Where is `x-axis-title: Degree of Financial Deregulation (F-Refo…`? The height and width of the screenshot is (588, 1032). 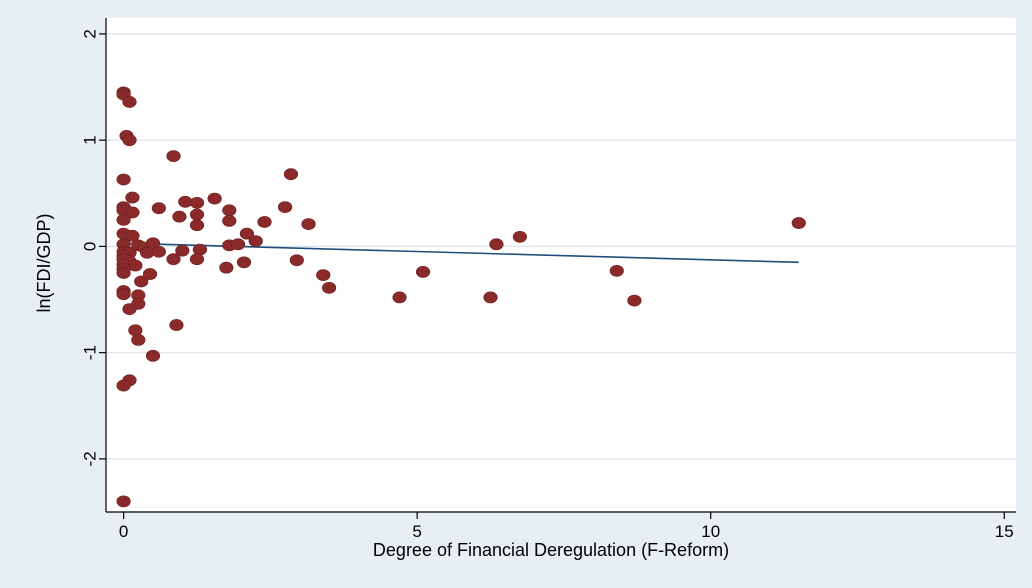 x-axis-title: Degree of Financial Deregulation (F-Refo… is located at coordinates (551, 550).